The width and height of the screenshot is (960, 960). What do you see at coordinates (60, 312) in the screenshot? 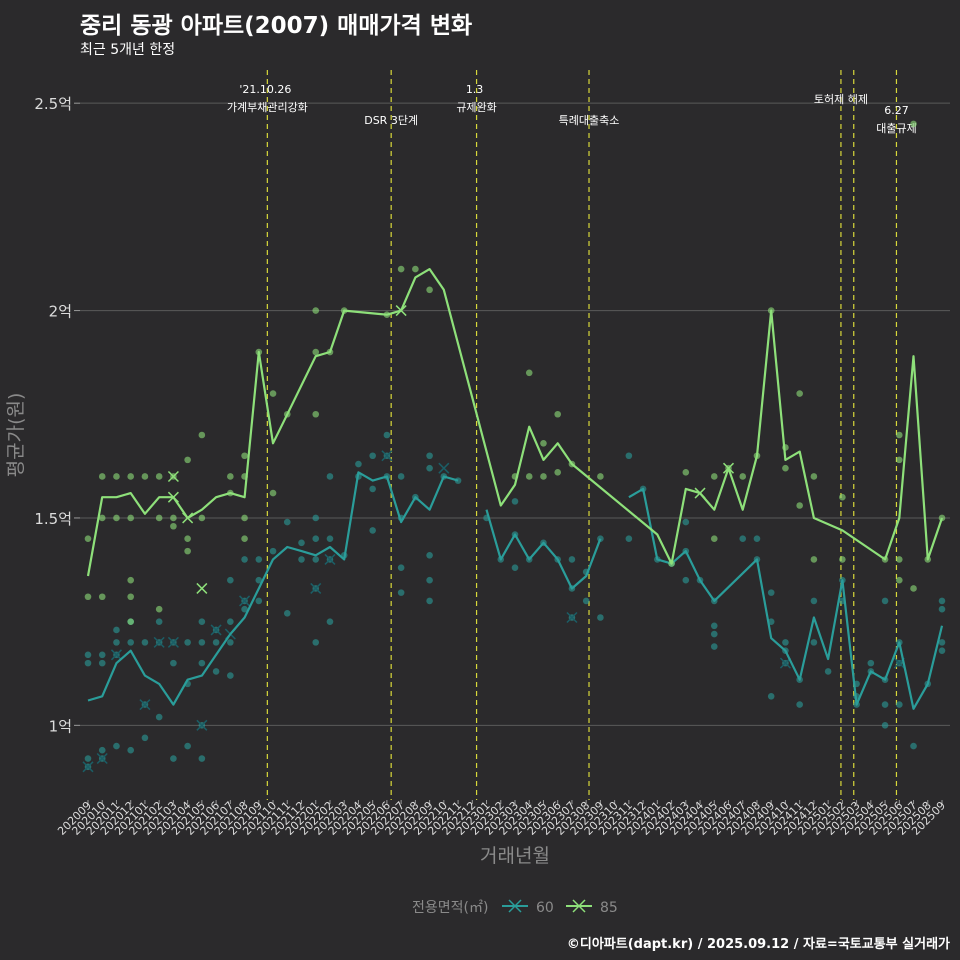
I see `y-tick-label: 2억` at bounding box center [60, 312].